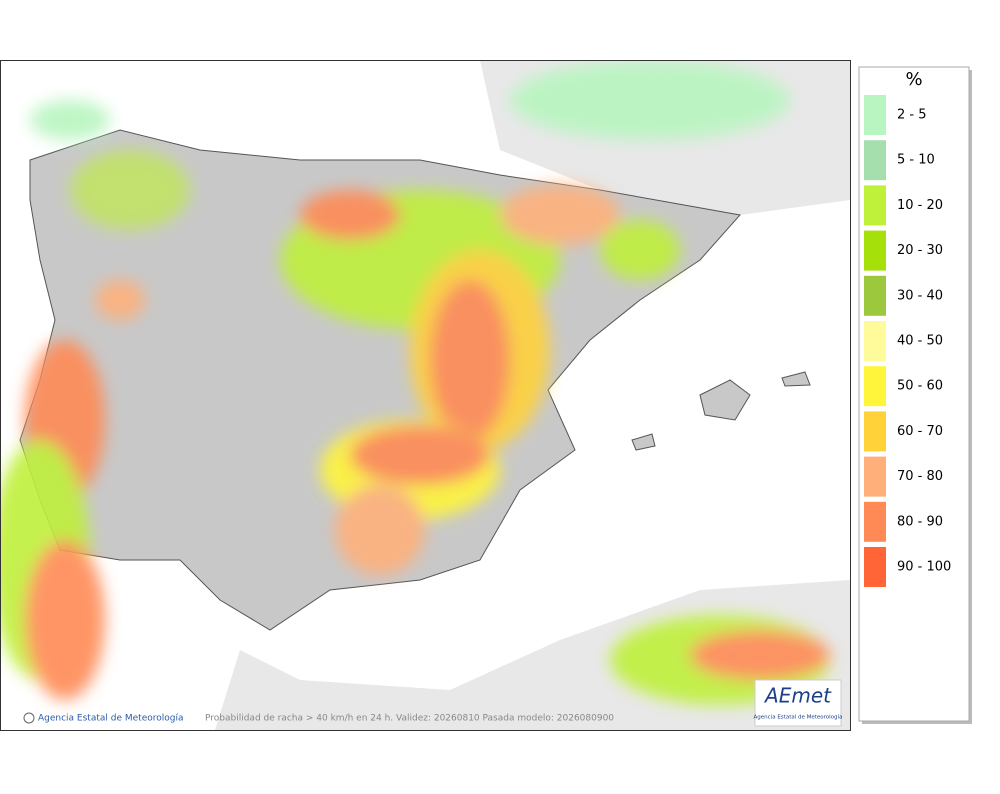  I want to click on logo-name: AEmet, so click(797, 696).